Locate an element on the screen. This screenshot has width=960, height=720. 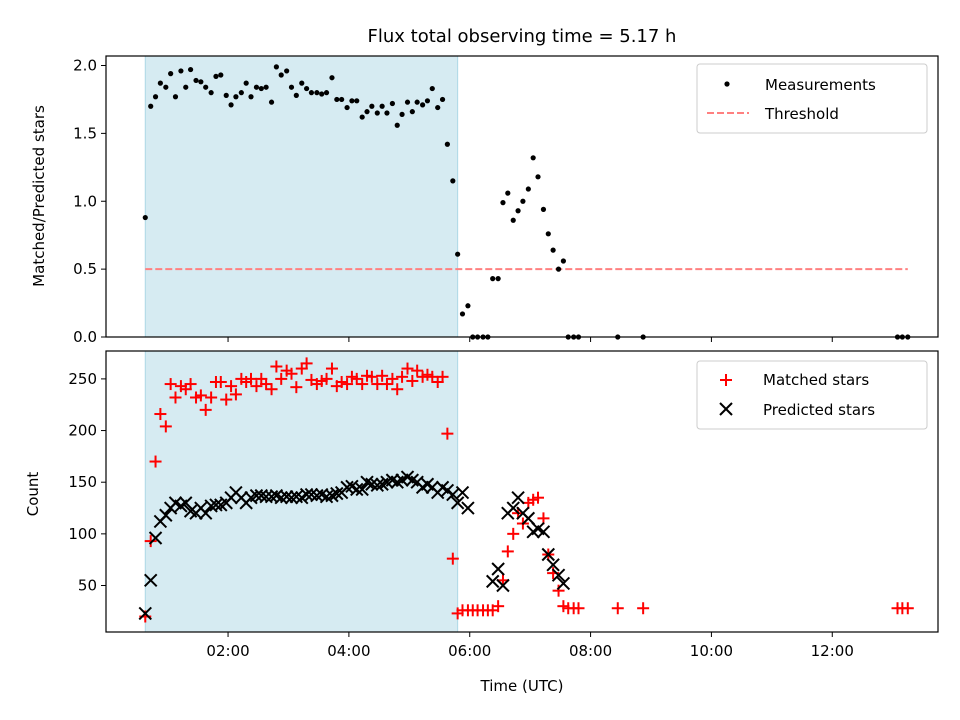
y-tick-label: 1.0 is located at coordinates (85, 201).